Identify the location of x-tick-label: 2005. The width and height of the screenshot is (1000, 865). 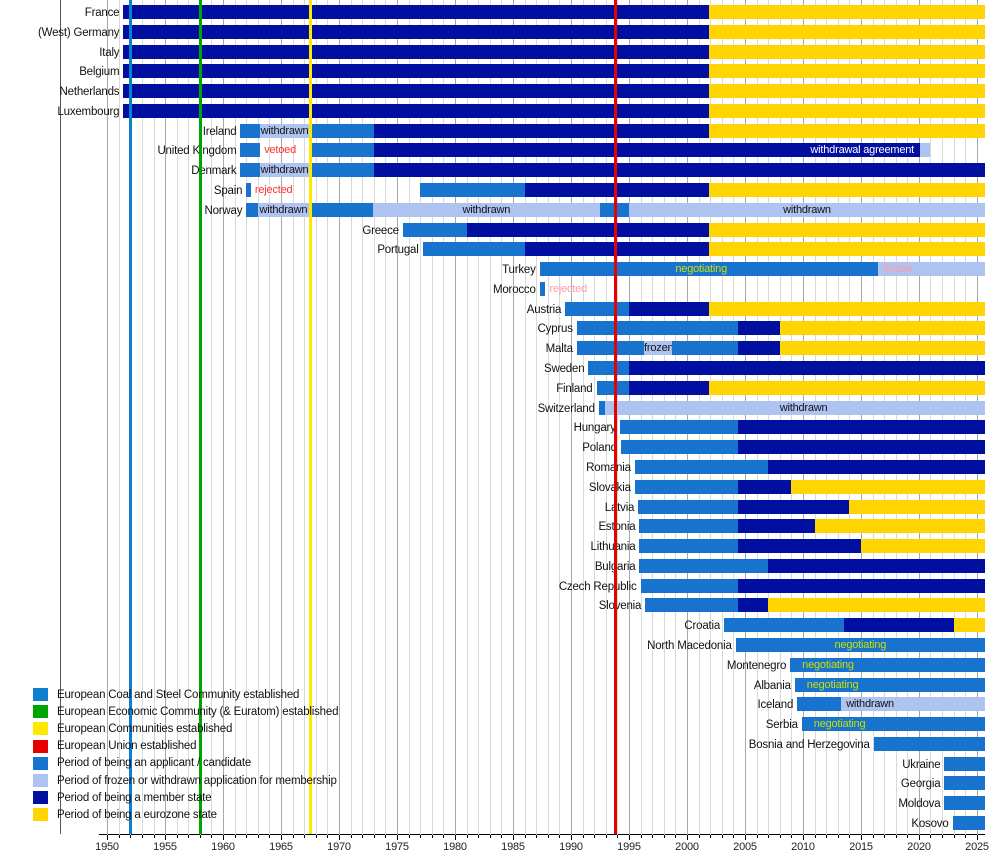
(745, 847).